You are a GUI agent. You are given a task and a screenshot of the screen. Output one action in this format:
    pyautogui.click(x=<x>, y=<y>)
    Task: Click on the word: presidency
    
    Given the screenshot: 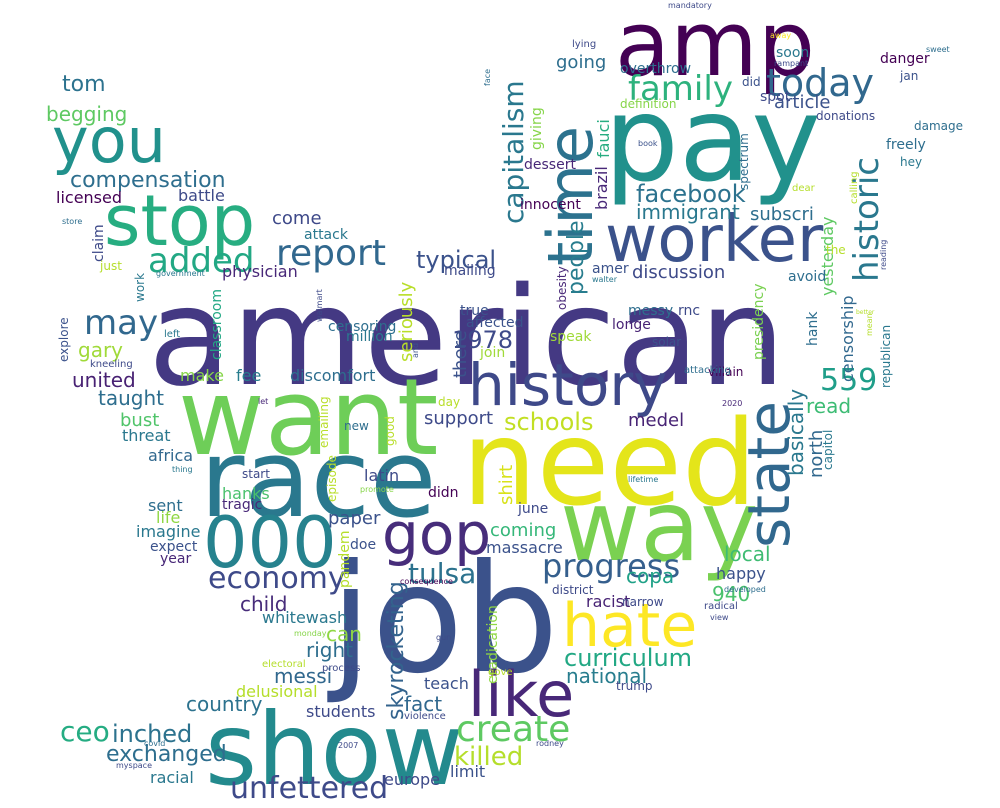 What is the action you would take?
    pyautogui.click(x=759, y=322)
    